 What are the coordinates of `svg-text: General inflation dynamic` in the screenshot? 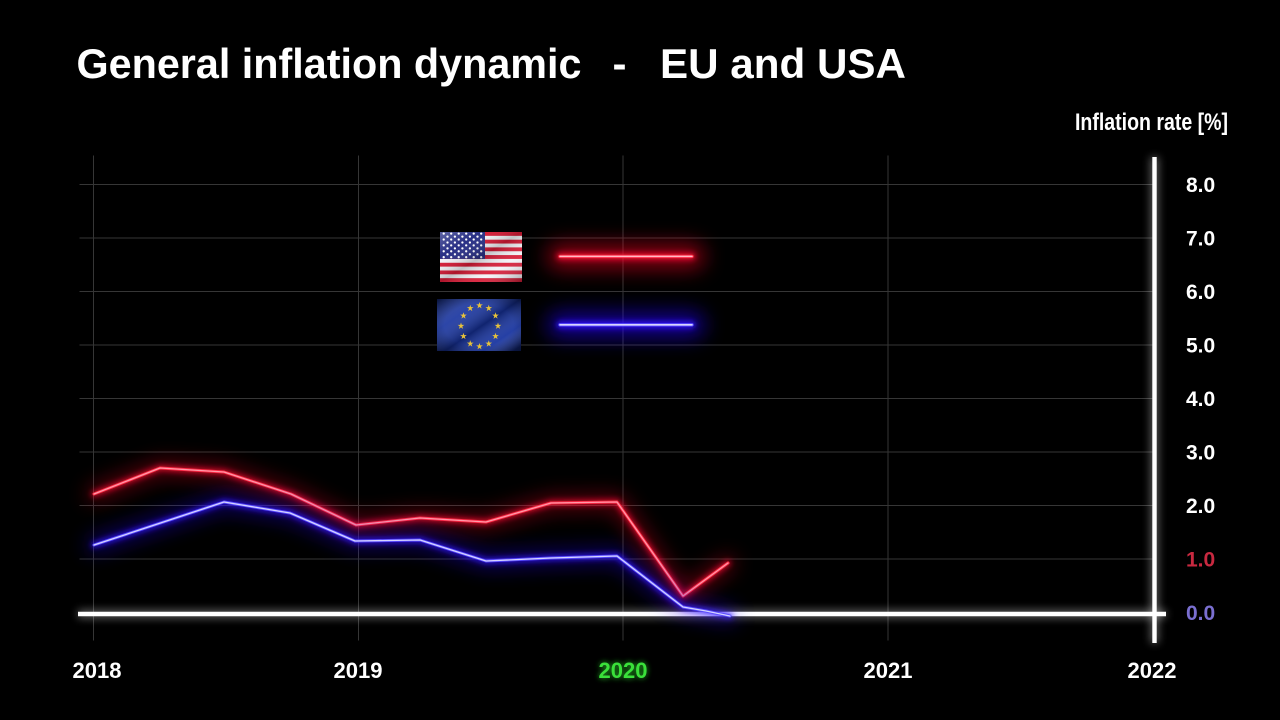 It's located at (329, 63).